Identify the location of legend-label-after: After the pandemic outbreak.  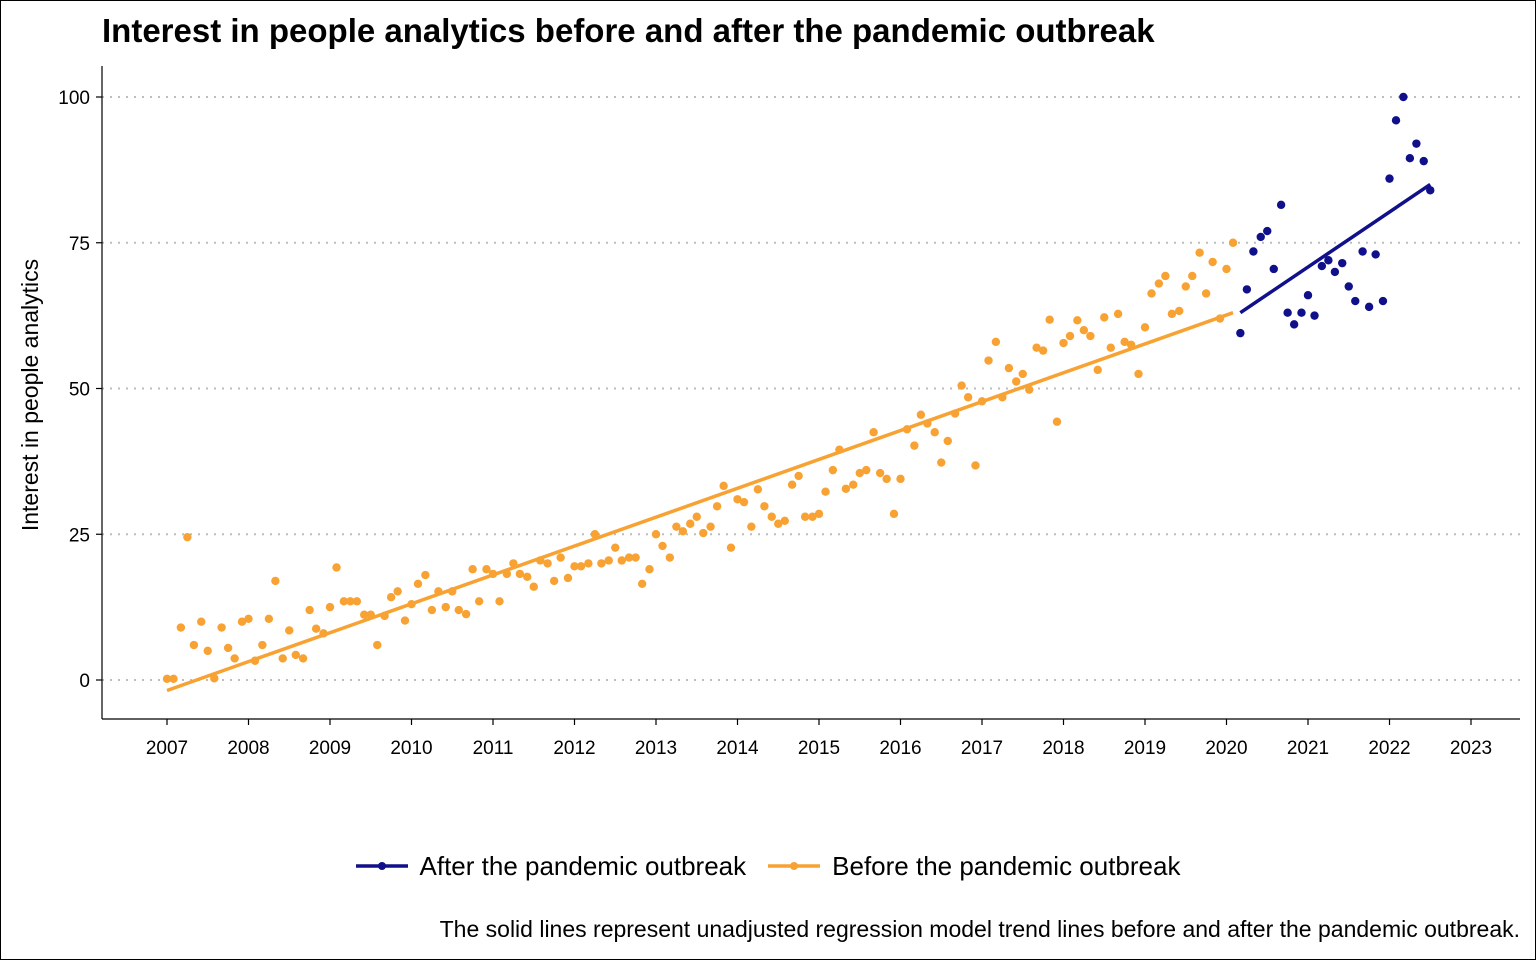
(583, 865).